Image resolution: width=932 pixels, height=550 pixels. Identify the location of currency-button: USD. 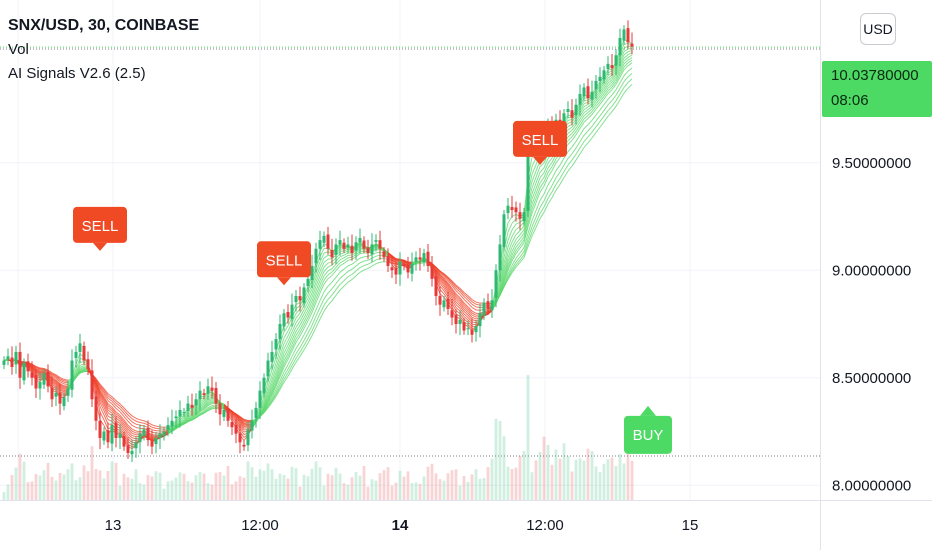
(878, 29).